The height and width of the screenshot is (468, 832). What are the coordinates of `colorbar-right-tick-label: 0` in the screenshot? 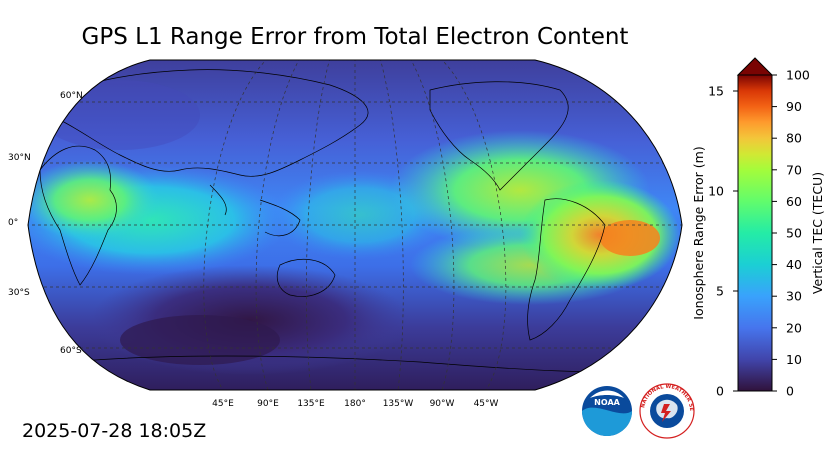 It's located at (790, 391).